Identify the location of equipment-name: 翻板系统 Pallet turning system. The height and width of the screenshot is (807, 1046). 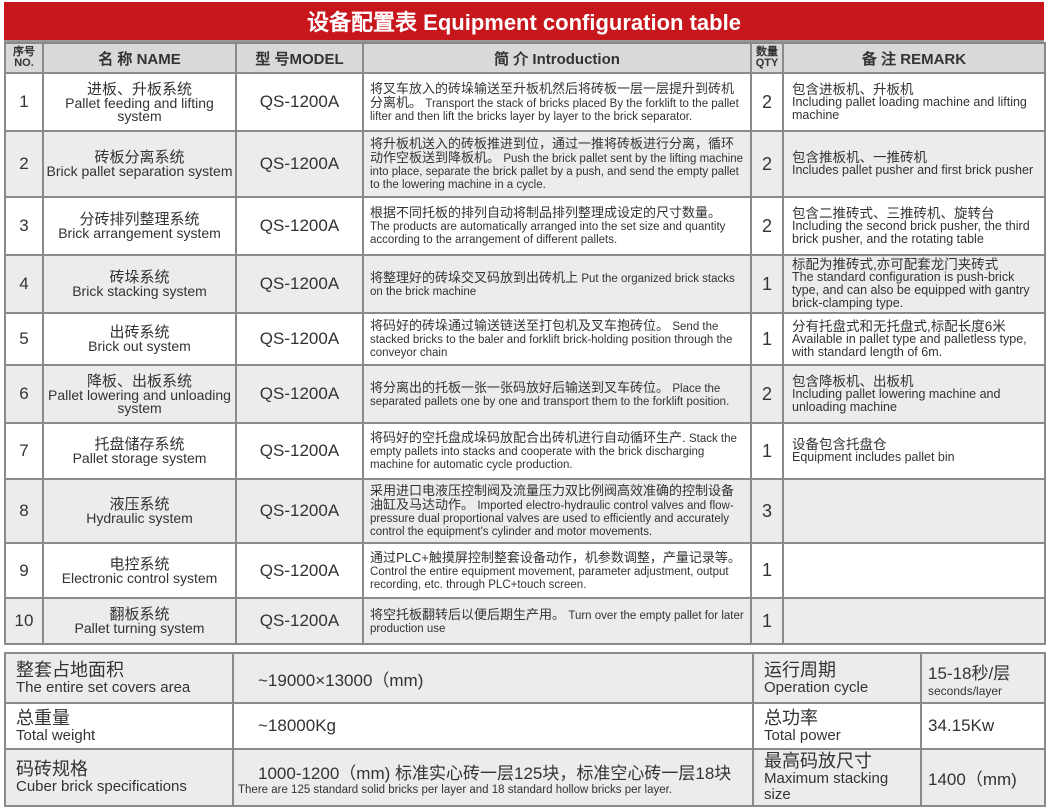
(139, 621).